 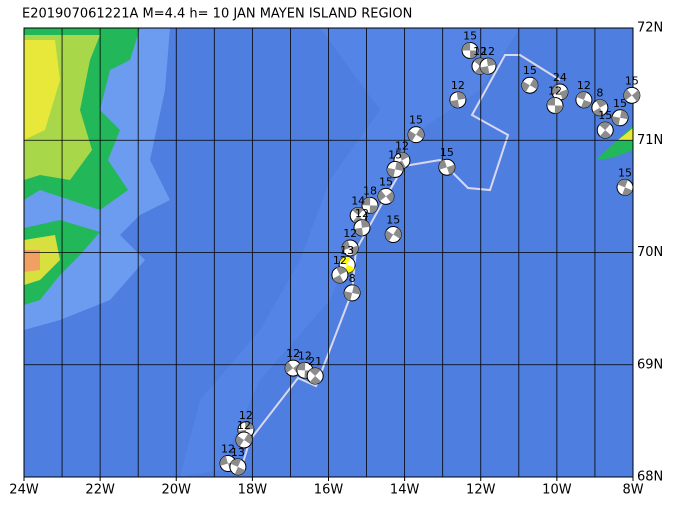 I want to click on x-tick-label: 14W, so click(x=405, y=490).